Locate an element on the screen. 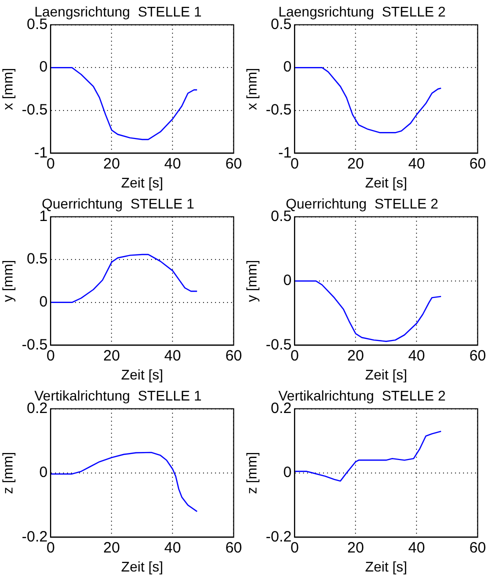 Image resolution: width=489 pixels, height=576 pixels. chart-title: Querrichtung STELLE 2 is located at coordinates (362, 203).